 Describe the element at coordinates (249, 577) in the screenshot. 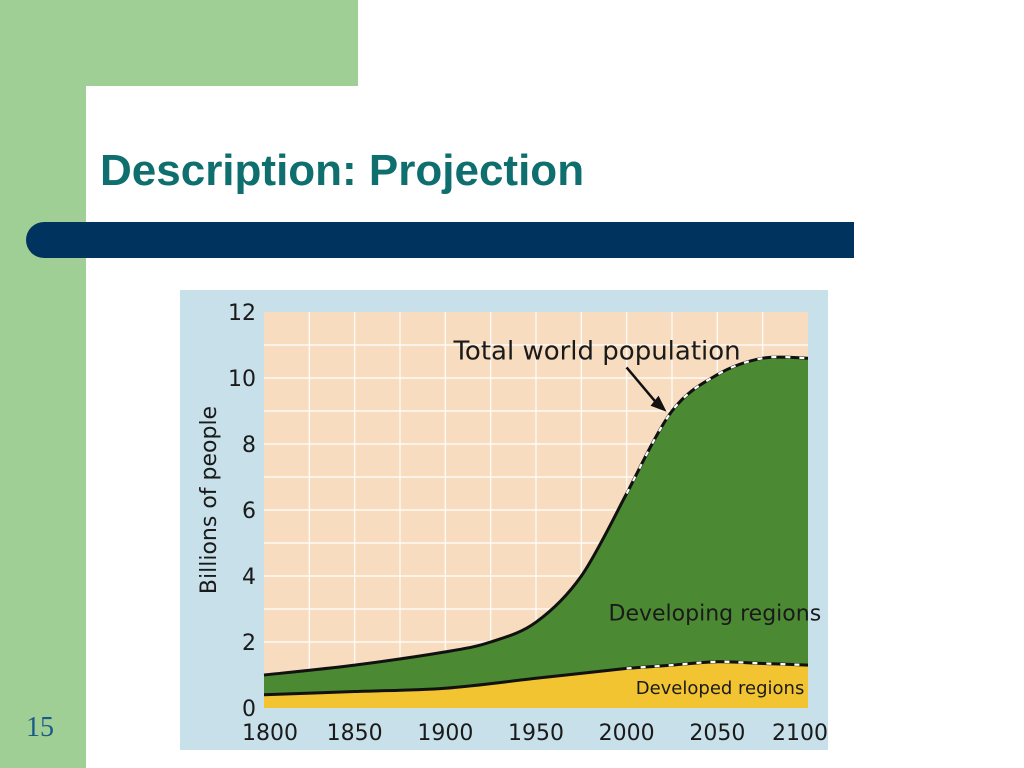

I see `y-tick-label: 4` at that location.